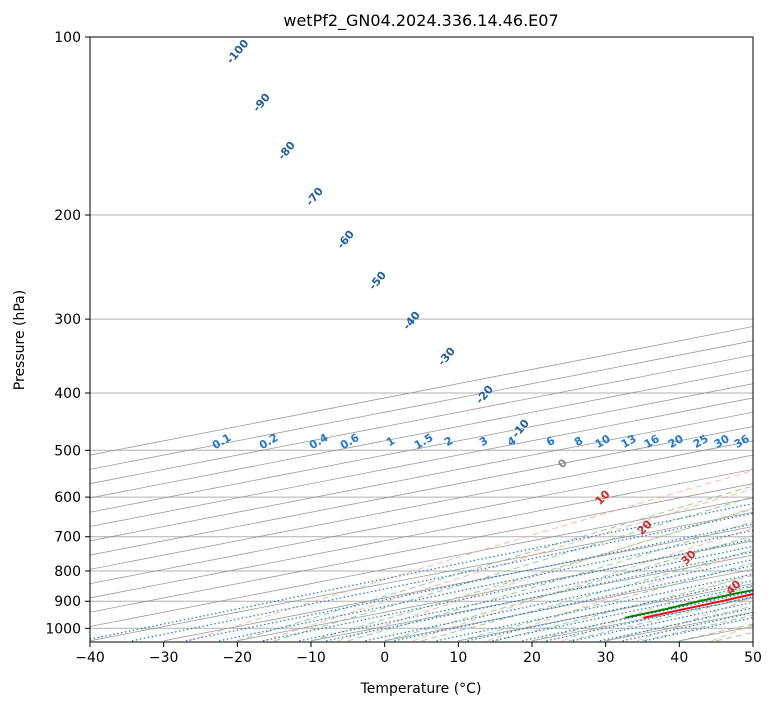  I want to click on x-tick-label: 0, so click(384, 658).